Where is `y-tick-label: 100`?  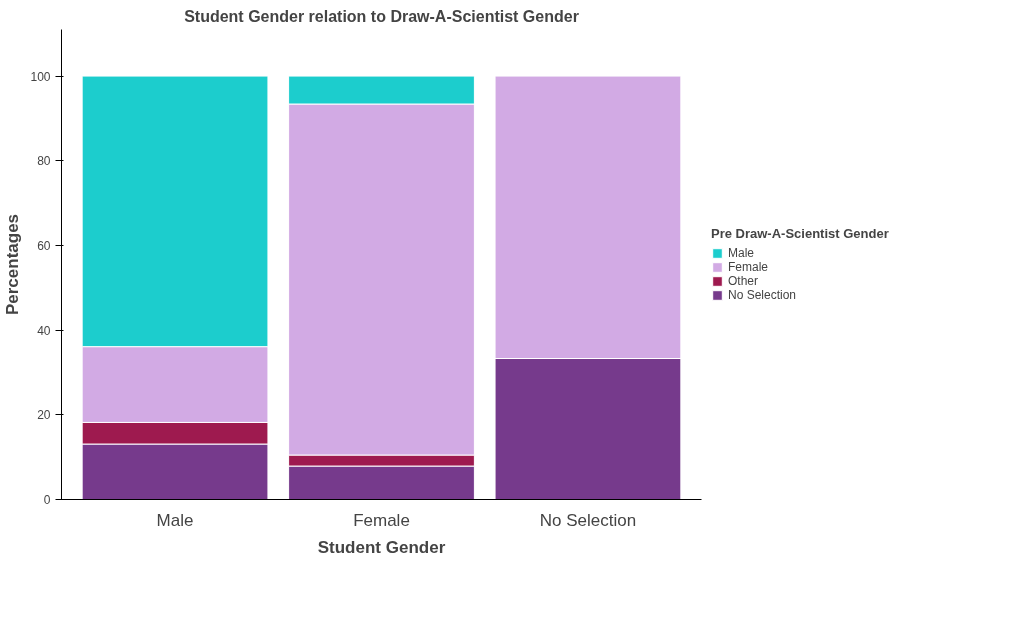 y-tick-label: 100 is located at coordinates (40, 76).